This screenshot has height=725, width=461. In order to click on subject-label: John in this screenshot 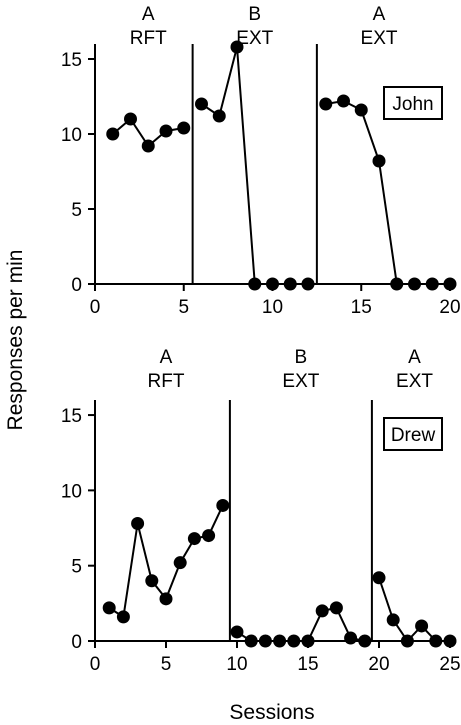, I will do `click(412, 104)`.